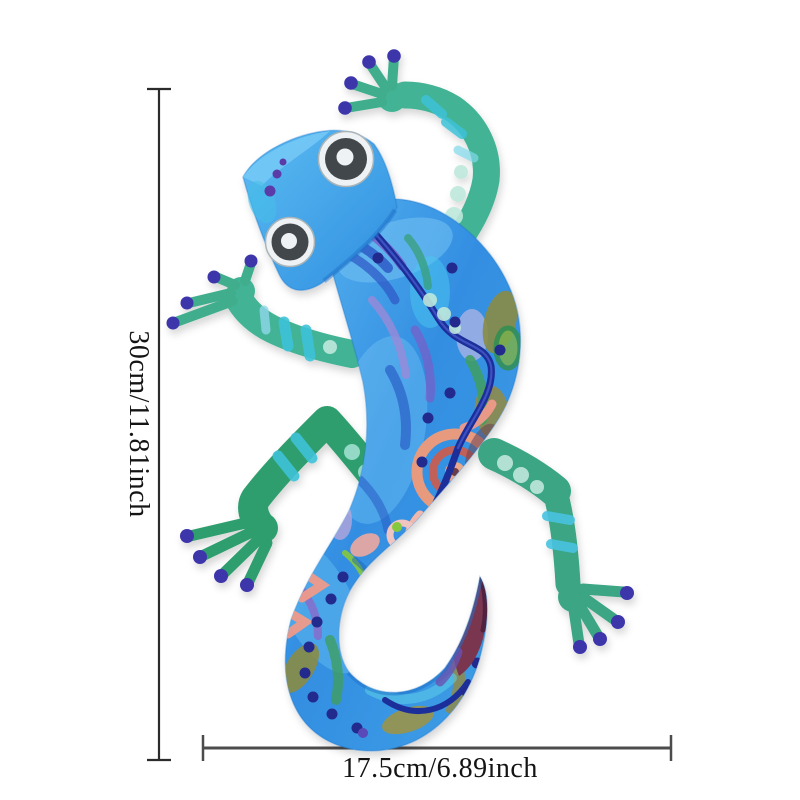 The height and width of the screenshot is (800, 800). Describe the element at coordinates (290, 242) in the screenshot. I see `gecko-eye-lower` at that location.